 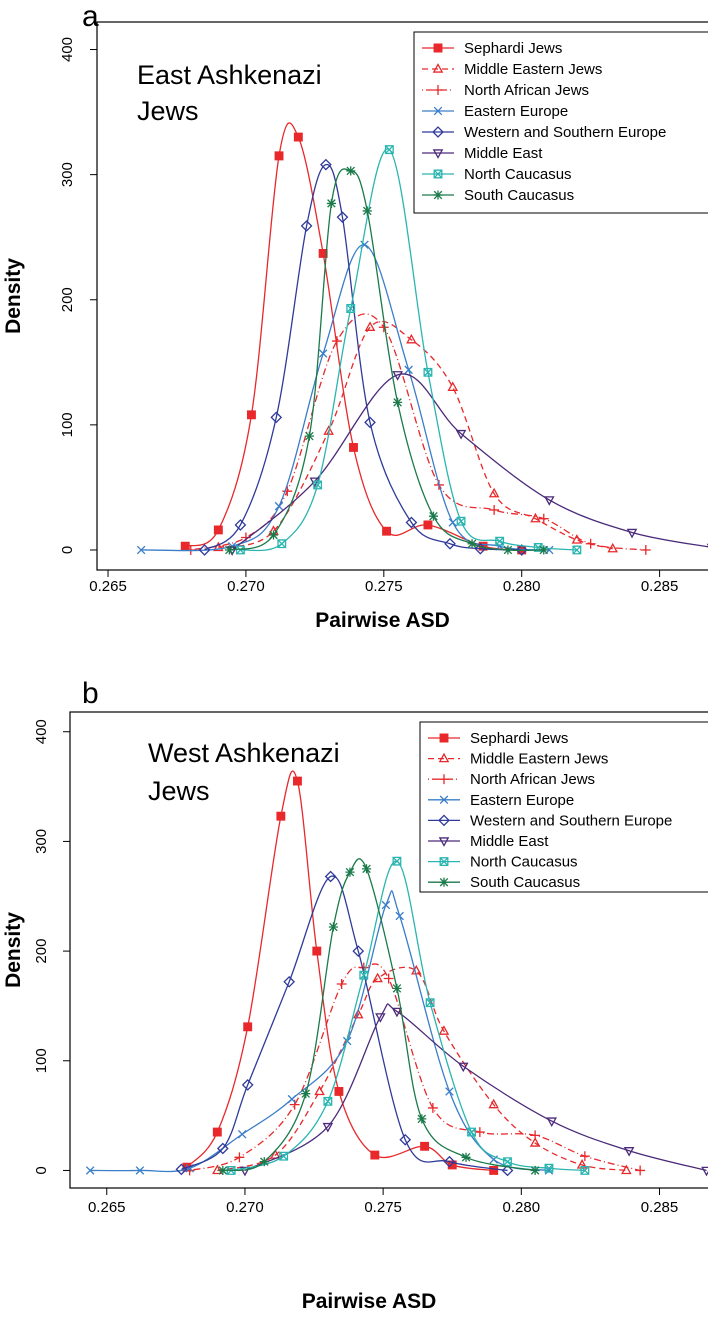 What do you see at coordinates (67, 174) in the screenshot?
I see `y-tick-label: 300` at bounding box center [67, 174].